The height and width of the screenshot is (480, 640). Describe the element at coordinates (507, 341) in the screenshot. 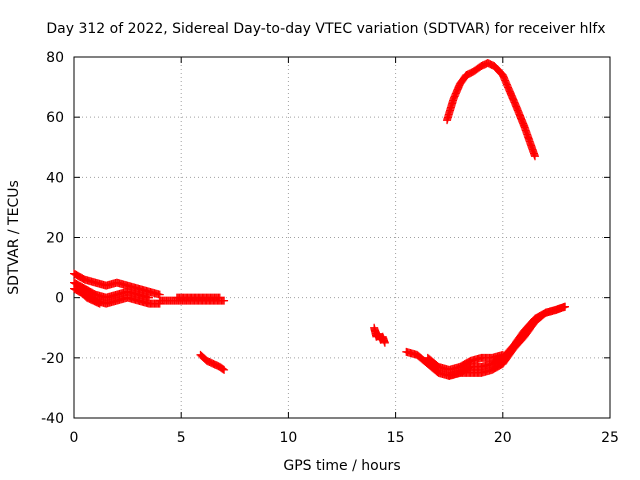

I see `series-arc-evening-mid` at that location.